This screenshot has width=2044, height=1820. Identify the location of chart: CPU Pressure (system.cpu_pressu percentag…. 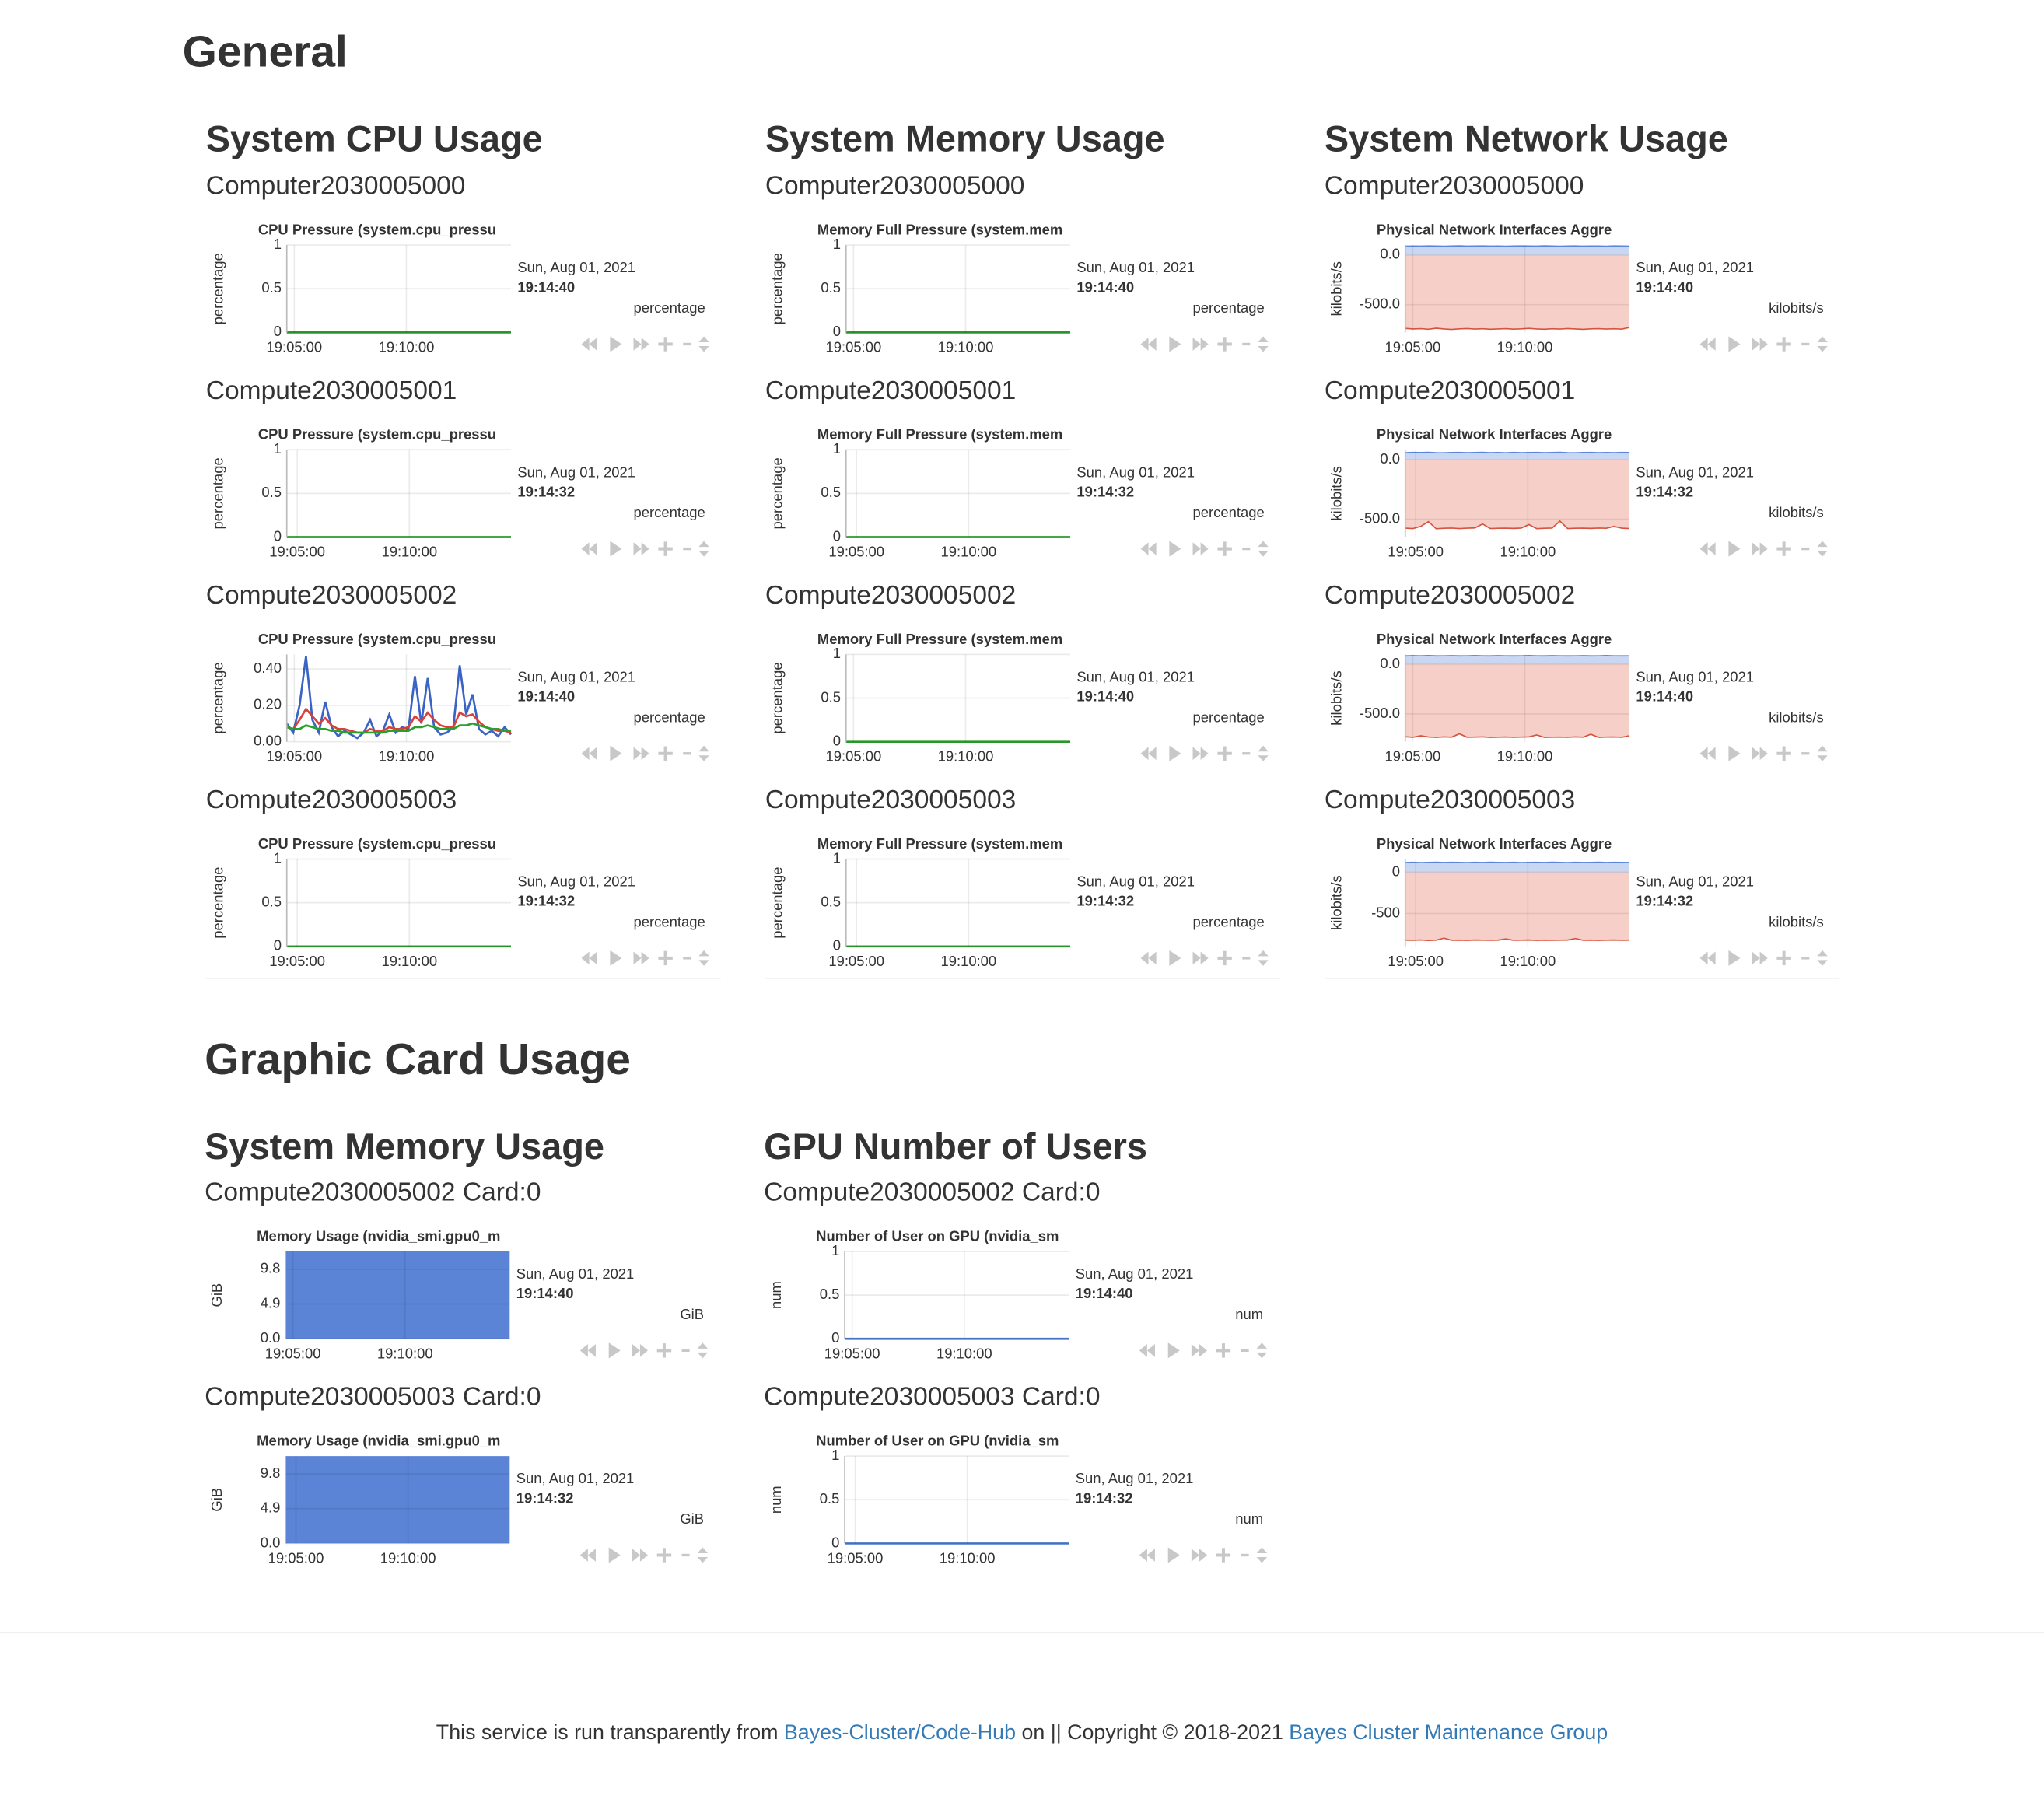
(459, 288).